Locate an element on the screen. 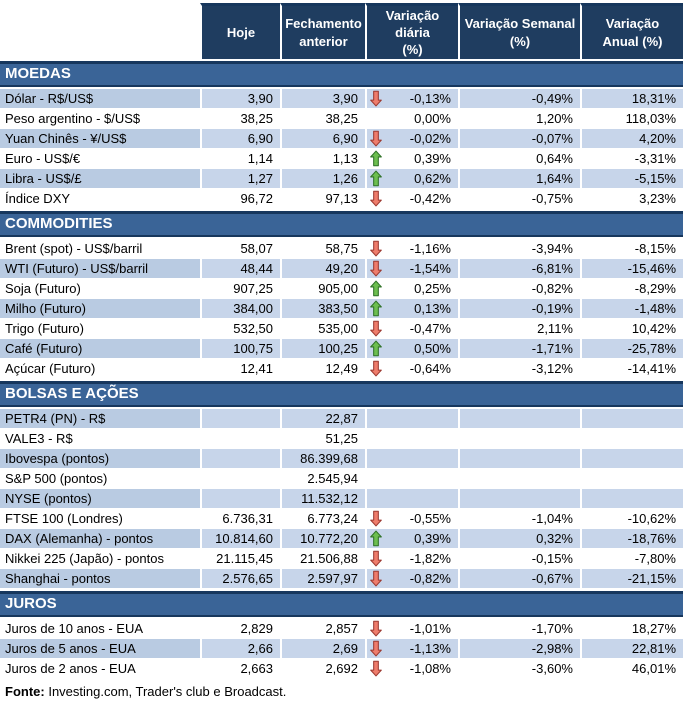  var-semanal-value: 1,64% is located at coordinates (519, 178).